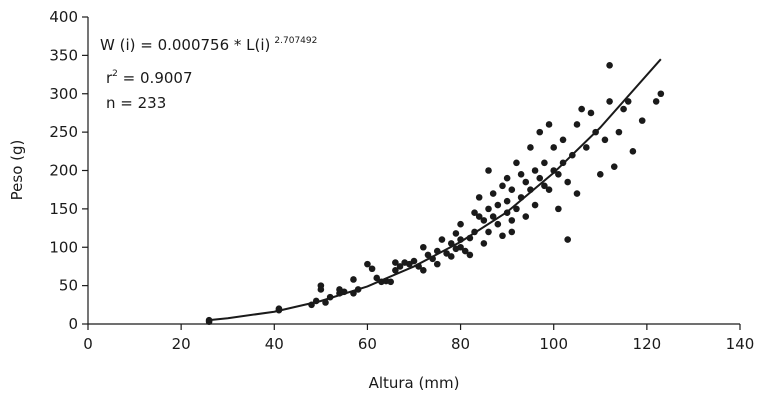 The image size is (758, 405). What do you see at coordinates (414, 383) in the screenshot?
I see `x-axis-label: Altura (mm)` at bounding box center [414, 383].